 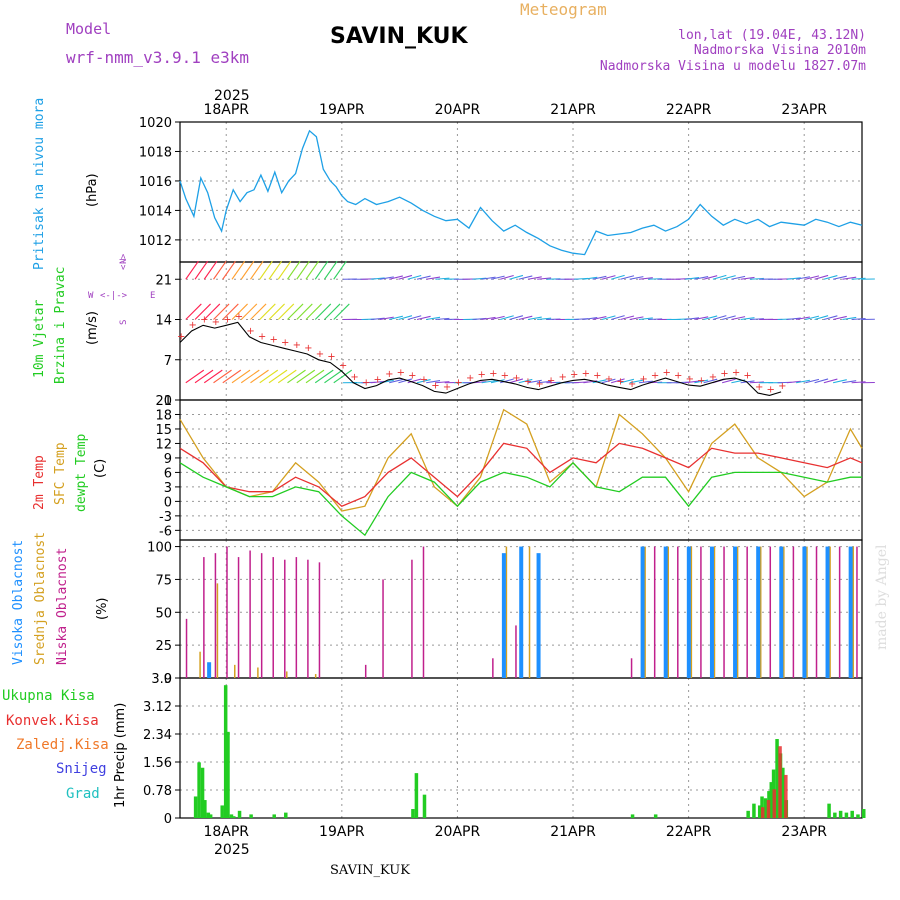 I want to click on cloud-label-3: Niska Oblacnost, so click(x=62, y=606).